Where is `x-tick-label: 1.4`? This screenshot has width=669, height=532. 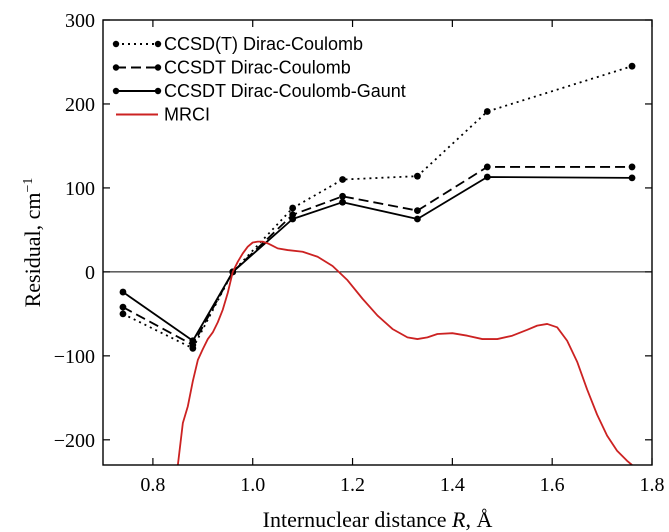 x-tick-label: 1.4 is located at coordinates (452, 485).